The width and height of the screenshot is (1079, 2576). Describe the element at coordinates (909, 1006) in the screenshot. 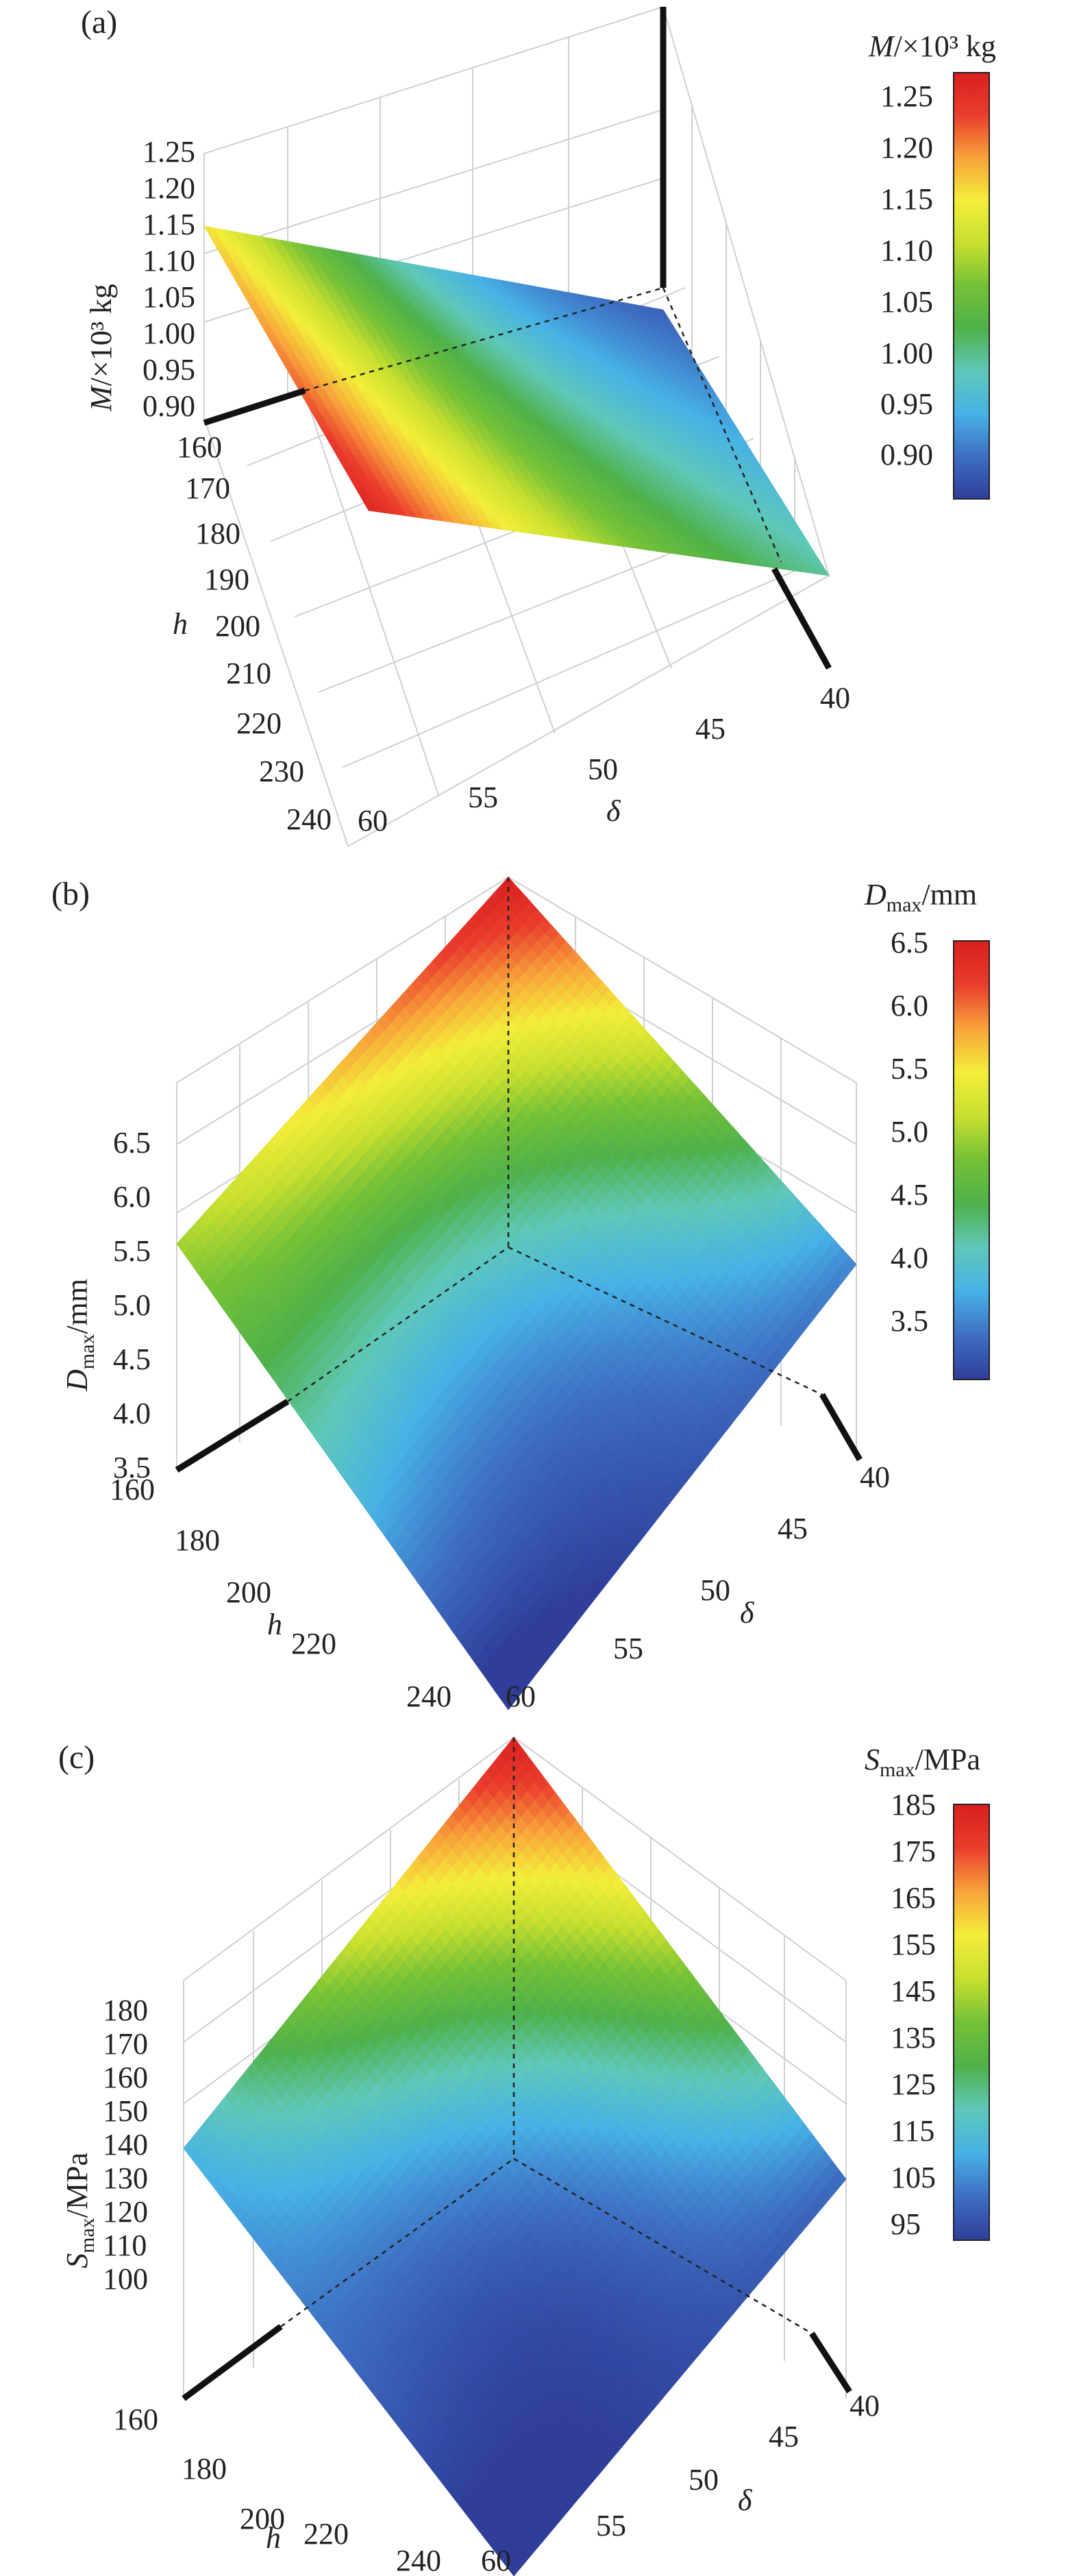

I see `colorbar-tick-label: 6.0` at that location.